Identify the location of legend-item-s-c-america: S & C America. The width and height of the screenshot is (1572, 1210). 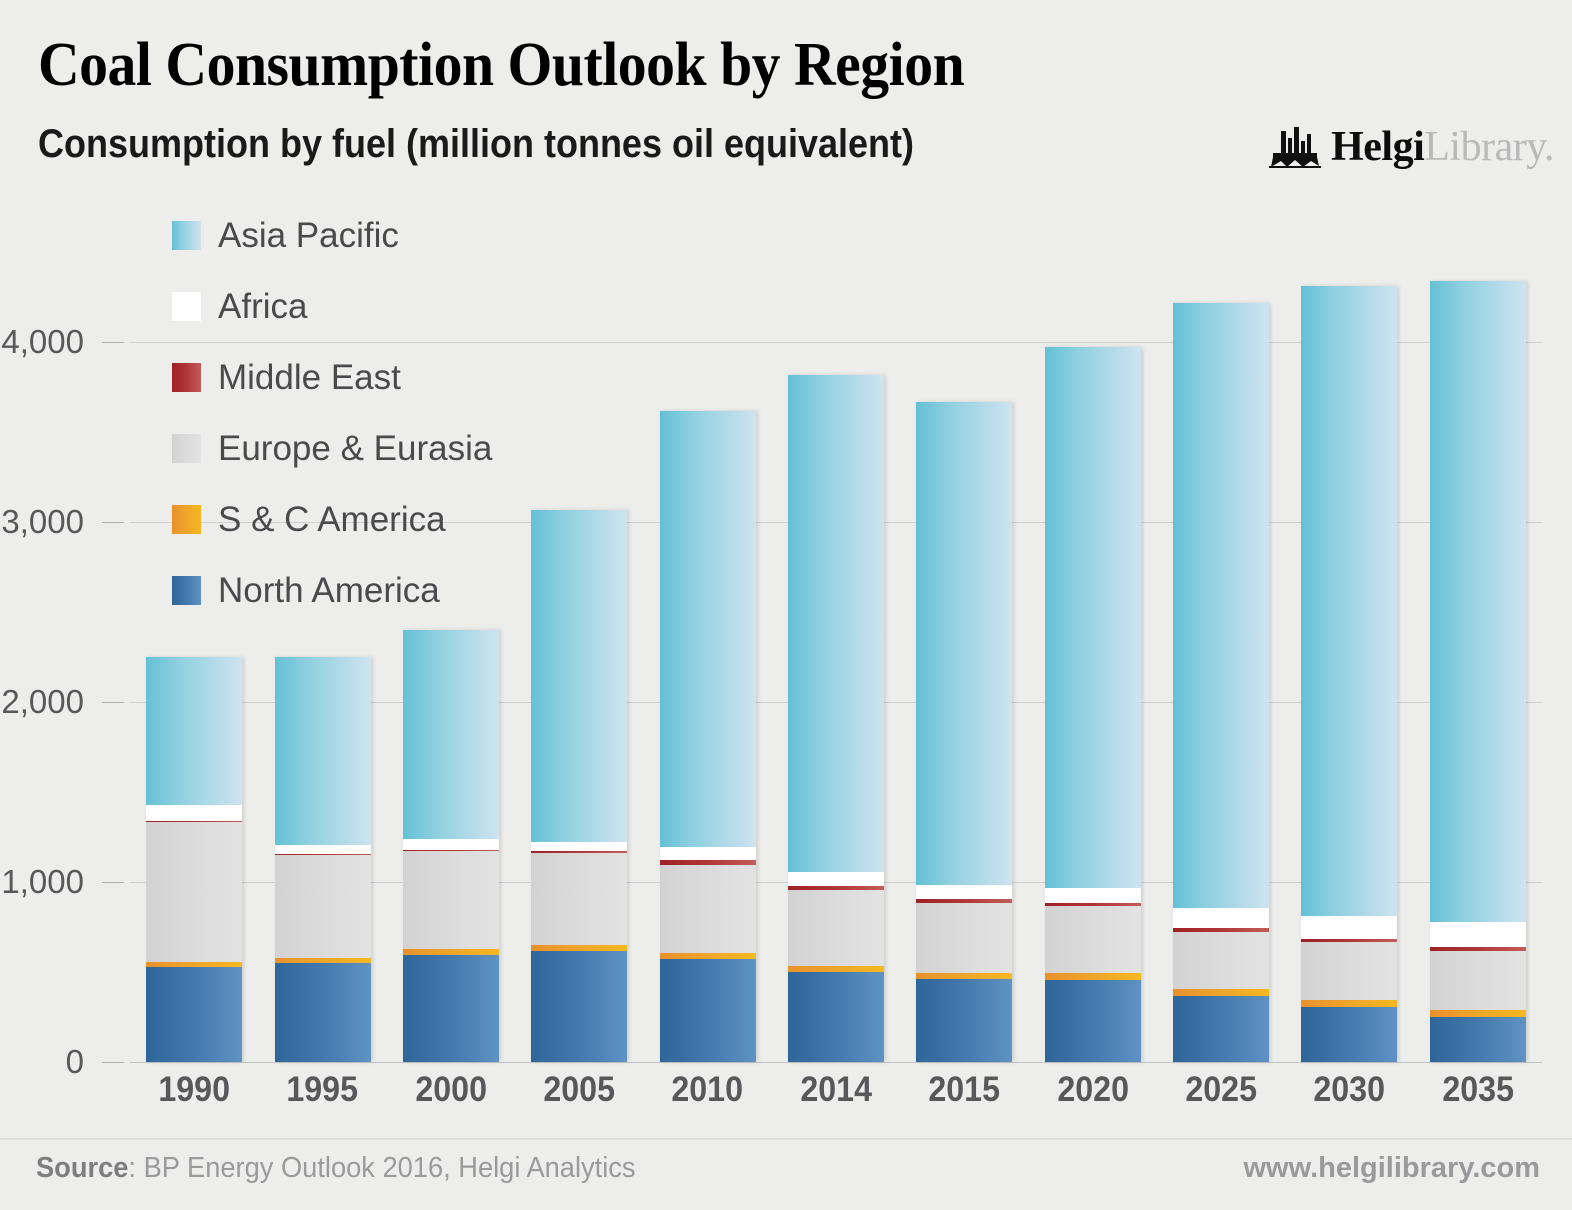
(332, 519).